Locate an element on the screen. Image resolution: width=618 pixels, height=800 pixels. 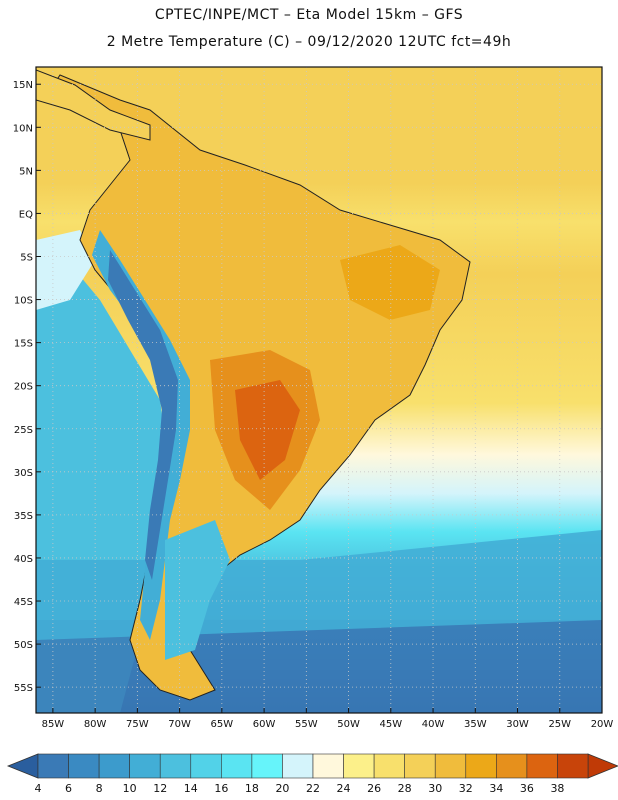
colorbar-label: 12 is located at coordinates (160, 788).